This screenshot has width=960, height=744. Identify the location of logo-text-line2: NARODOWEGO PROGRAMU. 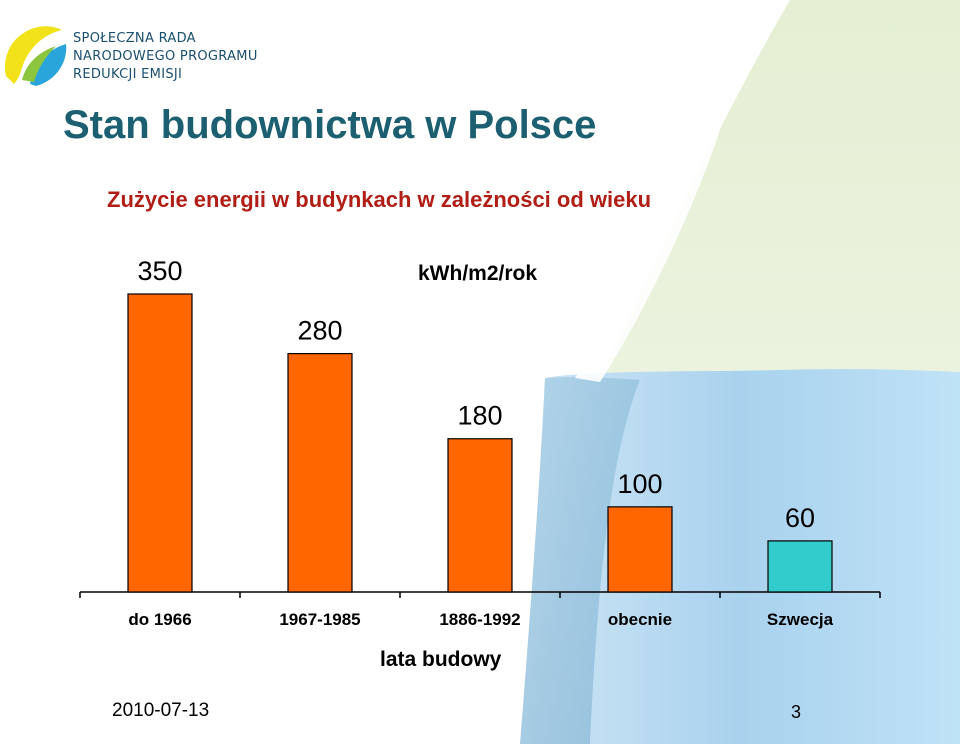
(165, 56).